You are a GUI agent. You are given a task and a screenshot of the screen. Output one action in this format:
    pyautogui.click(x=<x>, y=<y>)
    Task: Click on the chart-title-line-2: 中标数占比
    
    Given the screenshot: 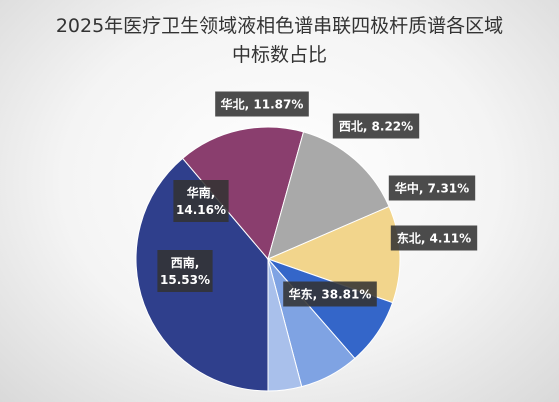 What is the action you would take?
    pyautogui.click(x=279, y=55)
    